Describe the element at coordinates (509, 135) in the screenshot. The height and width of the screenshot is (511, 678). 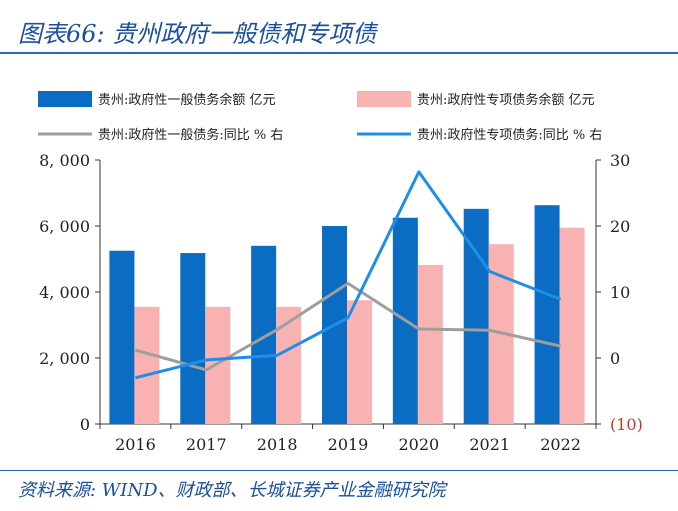
I see `legend-label: 贵州:政府性专项债务:同比 % 右` at that location.